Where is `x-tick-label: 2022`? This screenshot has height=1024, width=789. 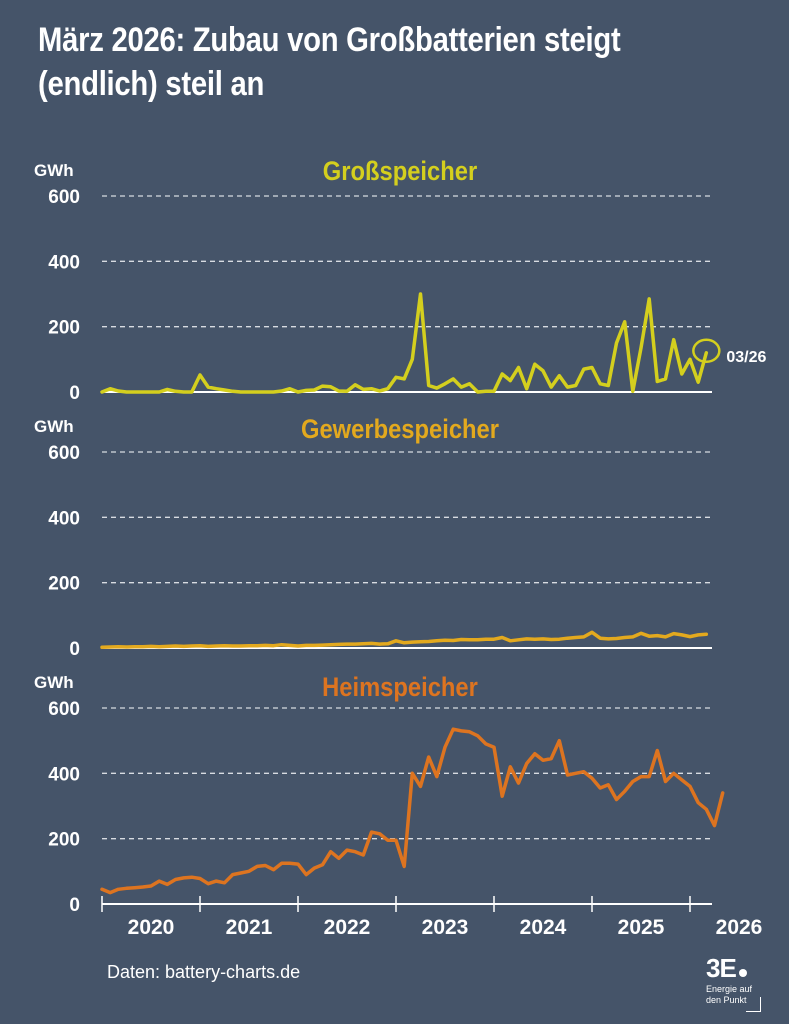 x-tick-label: 2022 is located at coordinates (347, 927).